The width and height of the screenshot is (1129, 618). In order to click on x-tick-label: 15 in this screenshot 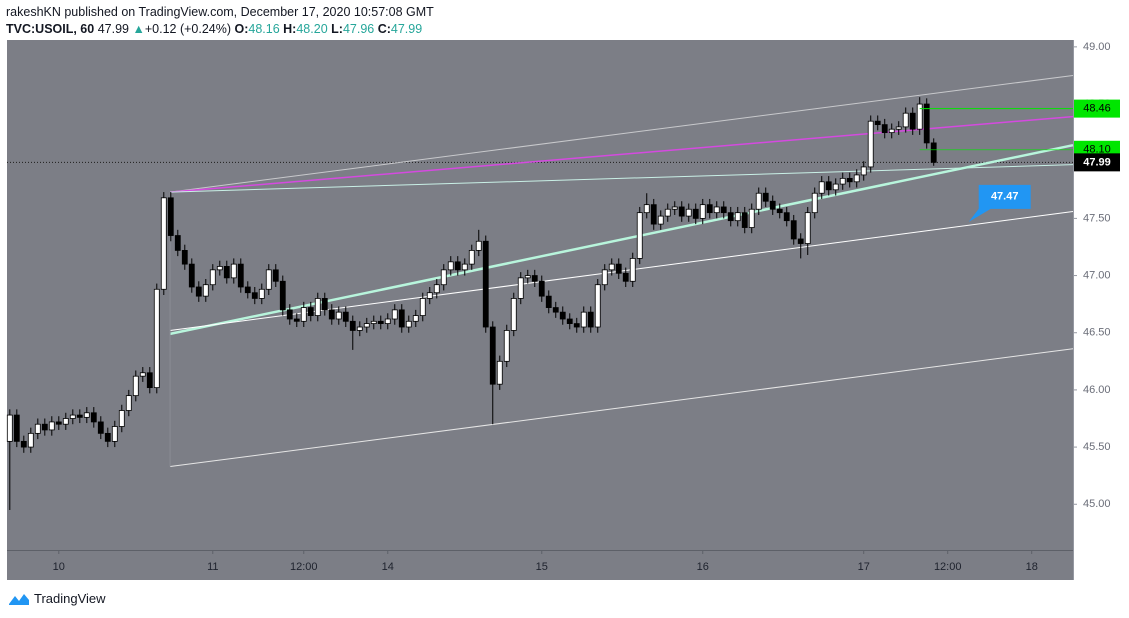, I will do `click(542, 567)`.